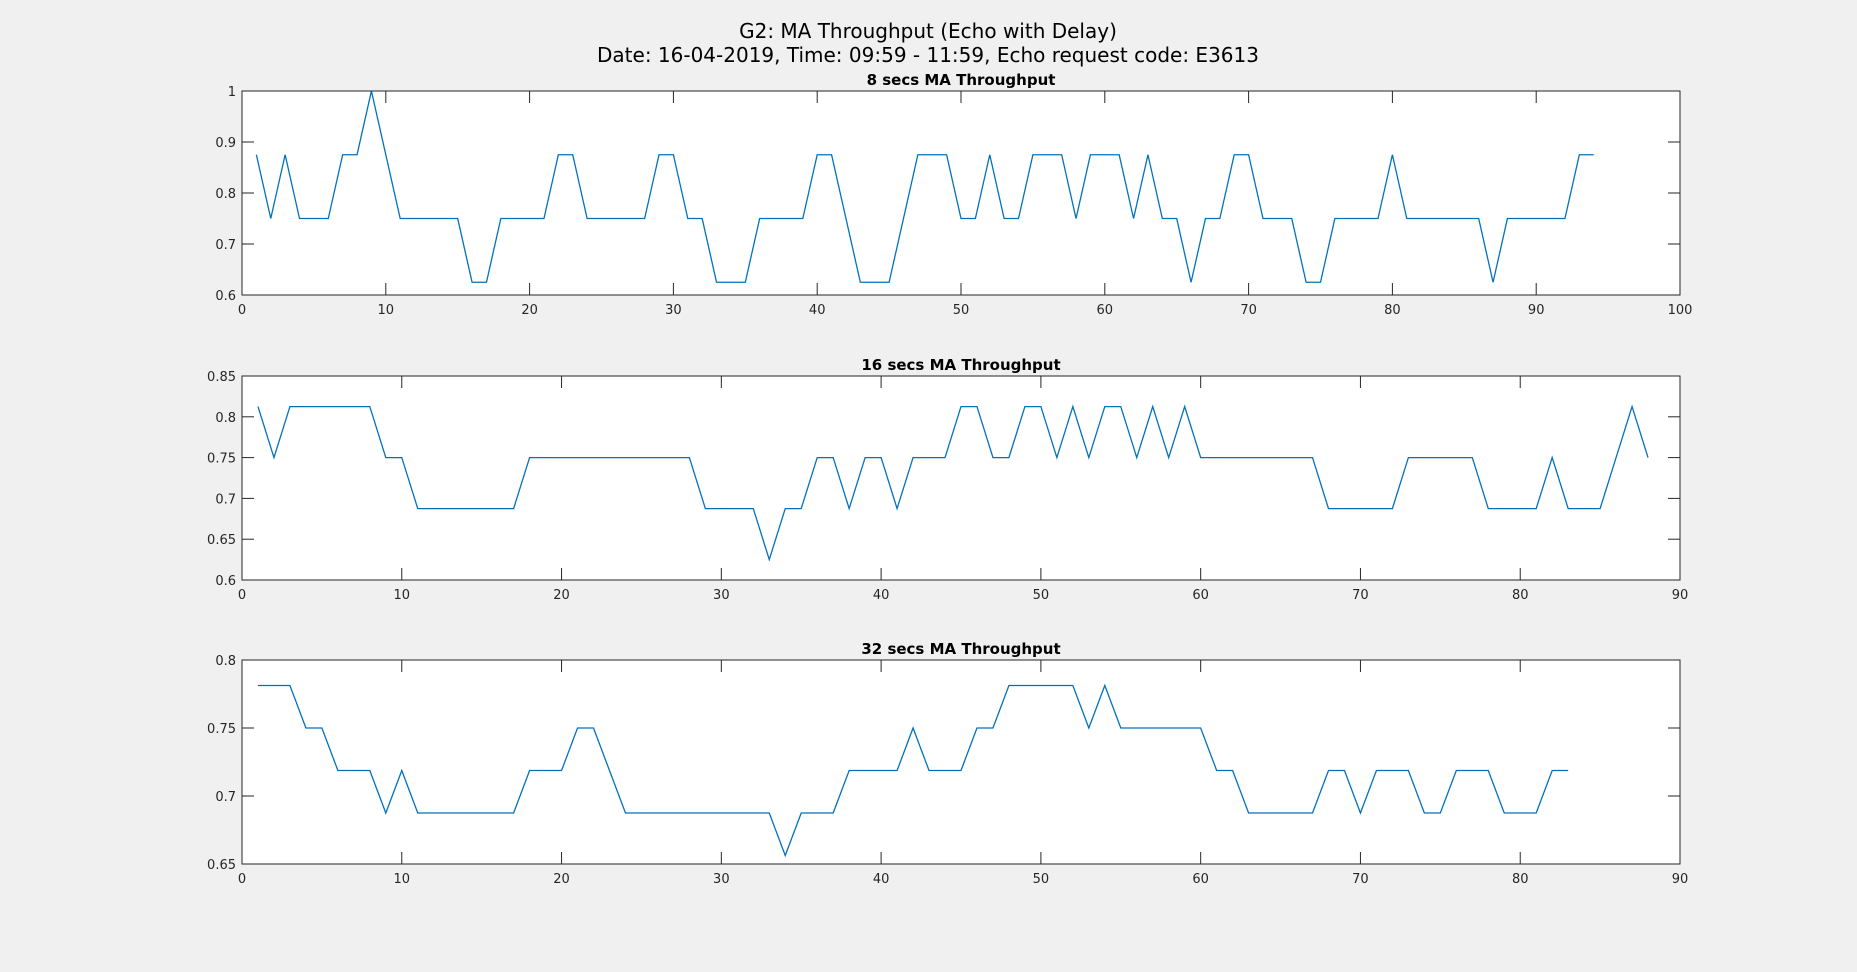  I want to click on subplot-title: 32 secs MA Throughput, so click(960, 649).